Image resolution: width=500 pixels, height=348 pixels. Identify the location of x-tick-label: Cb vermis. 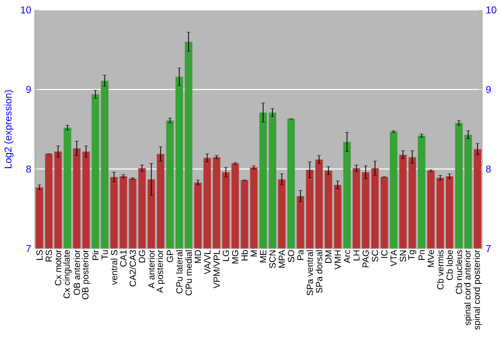
(440, 270).